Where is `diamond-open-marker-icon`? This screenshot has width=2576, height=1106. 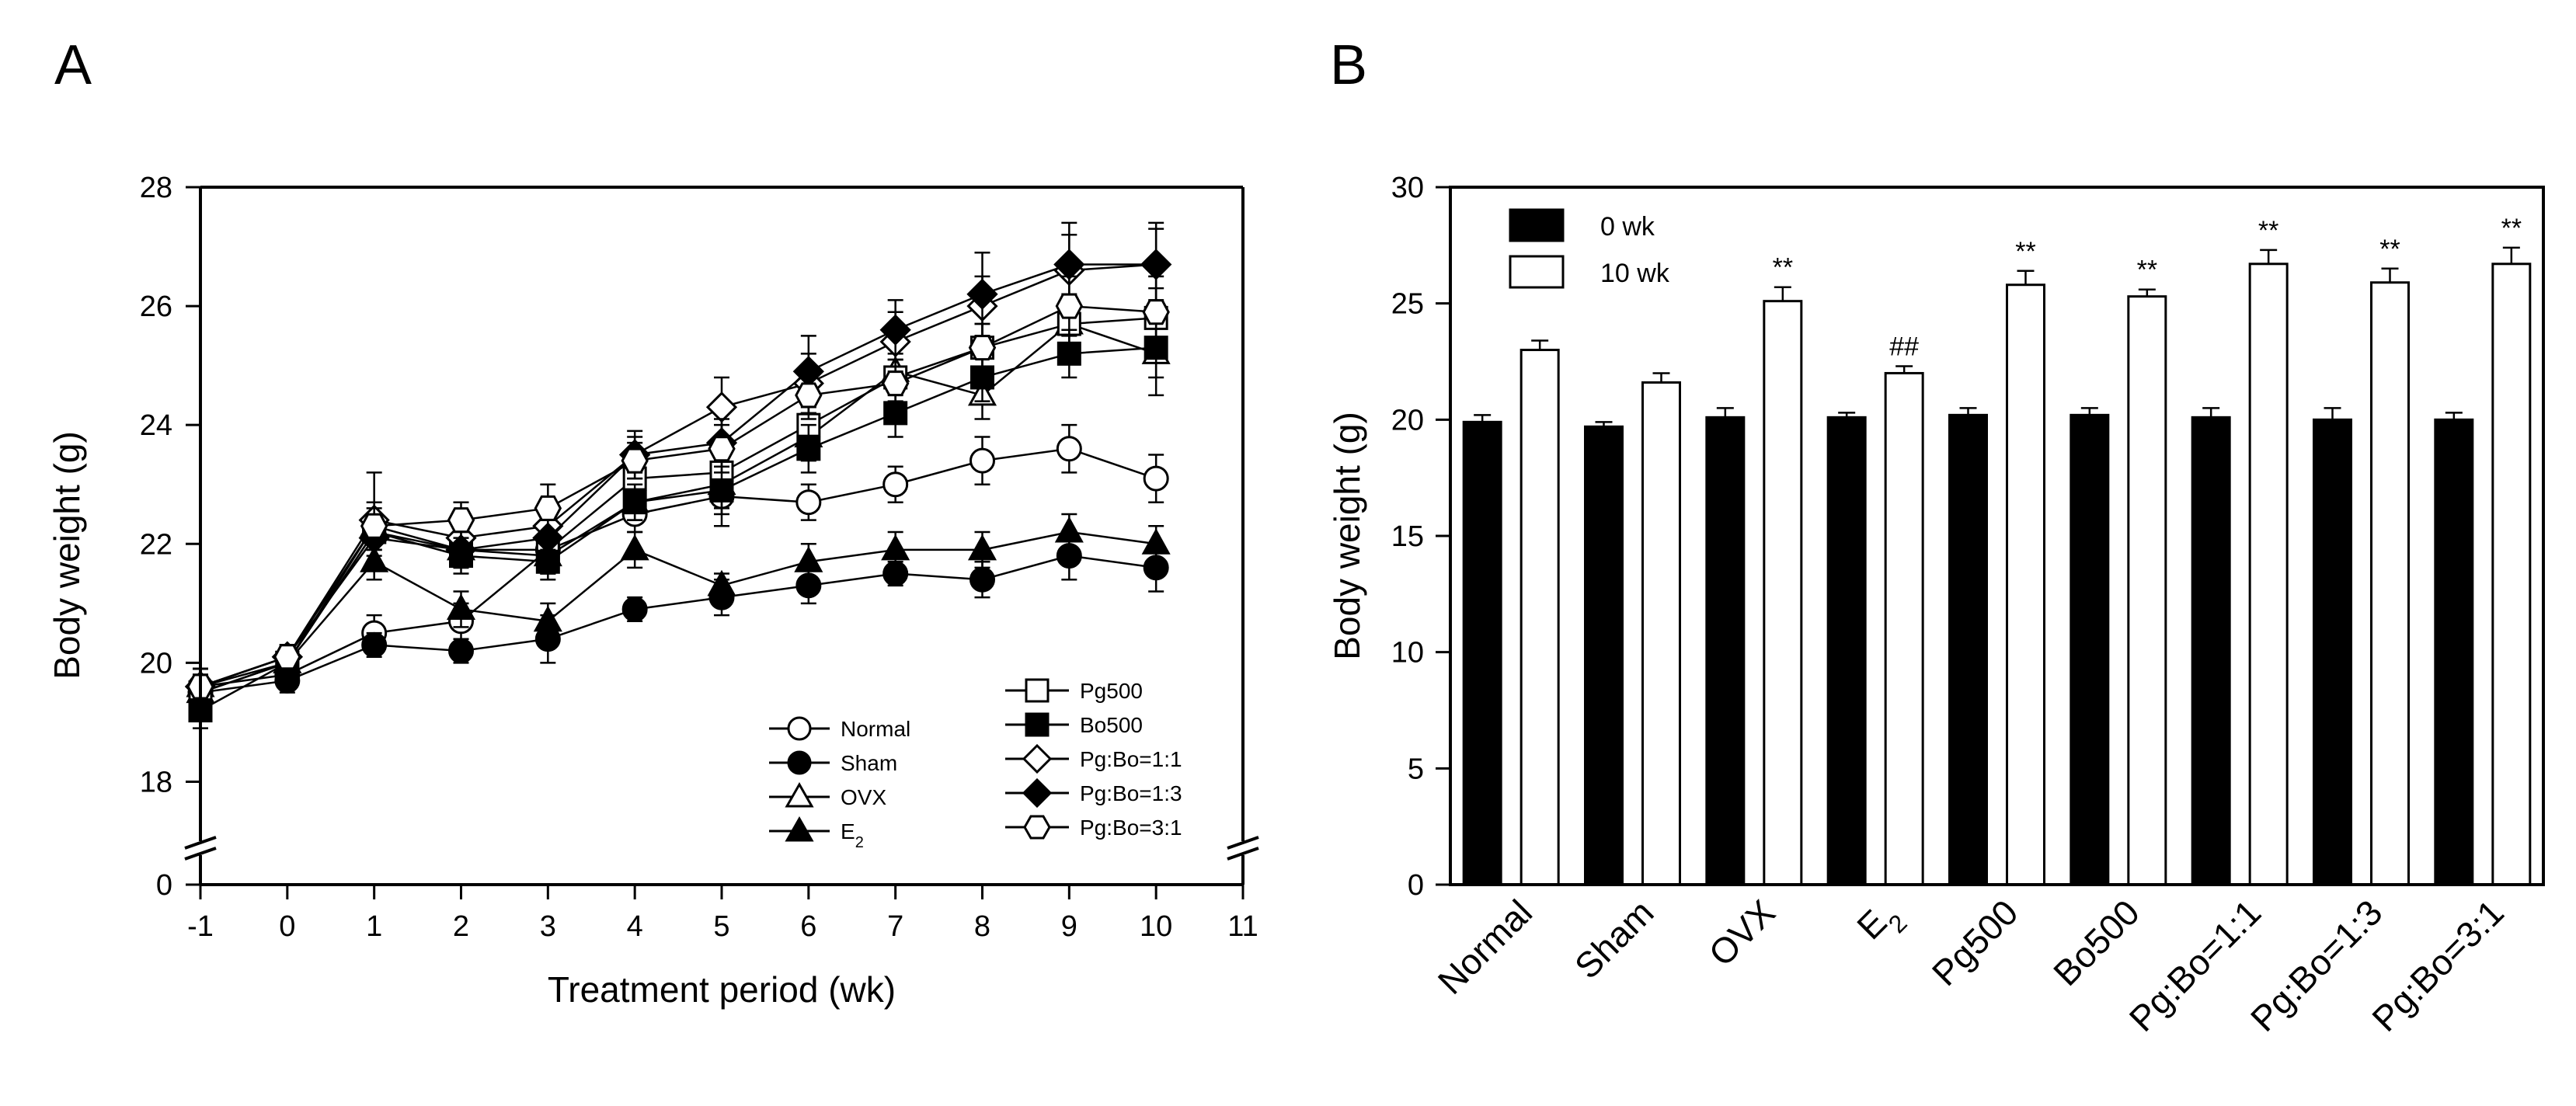 diamond-open-marker-icon is located at coordinates (1037, 758).